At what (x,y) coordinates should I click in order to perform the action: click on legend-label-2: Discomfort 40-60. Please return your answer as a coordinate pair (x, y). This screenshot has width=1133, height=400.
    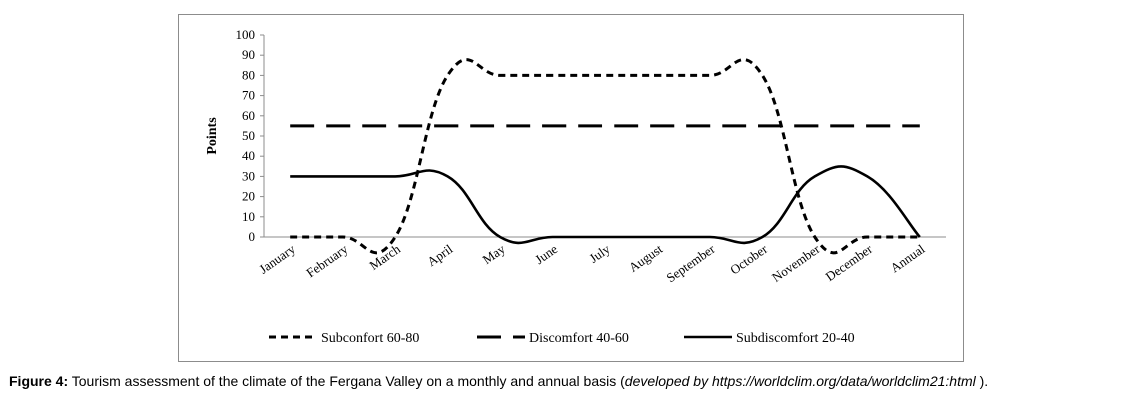
    Looking at the image, I should click on (579, 338).